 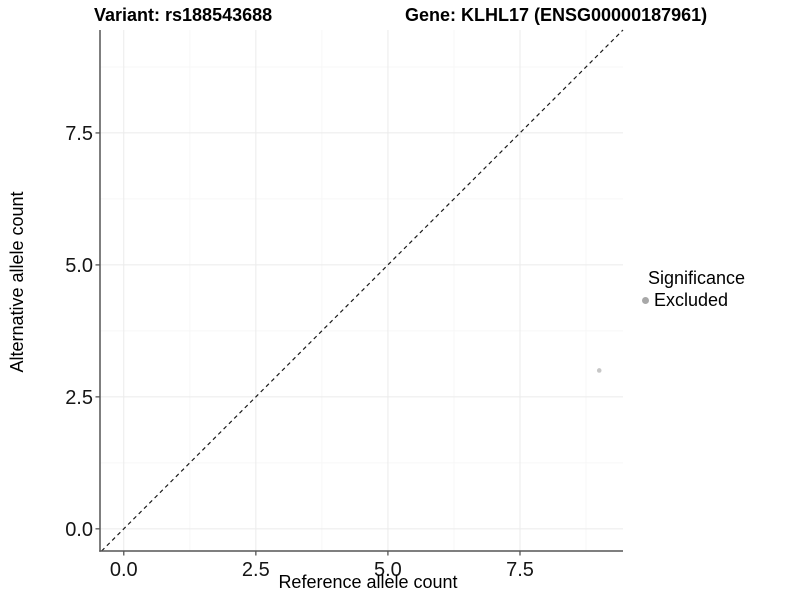 I want to click on x-tick-label: 2.5, so click(x=256, y=570).